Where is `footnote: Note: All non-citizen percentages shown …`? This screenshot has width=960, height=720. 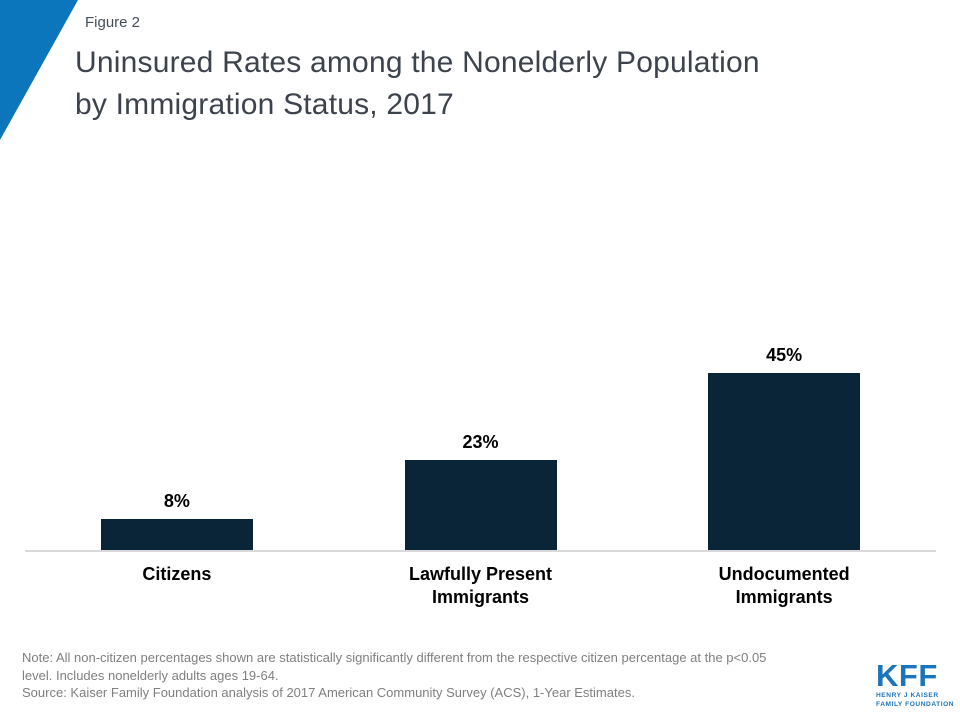 footnote: Note: All non-citizen percentages shown … is located at coordinates (394, 675).